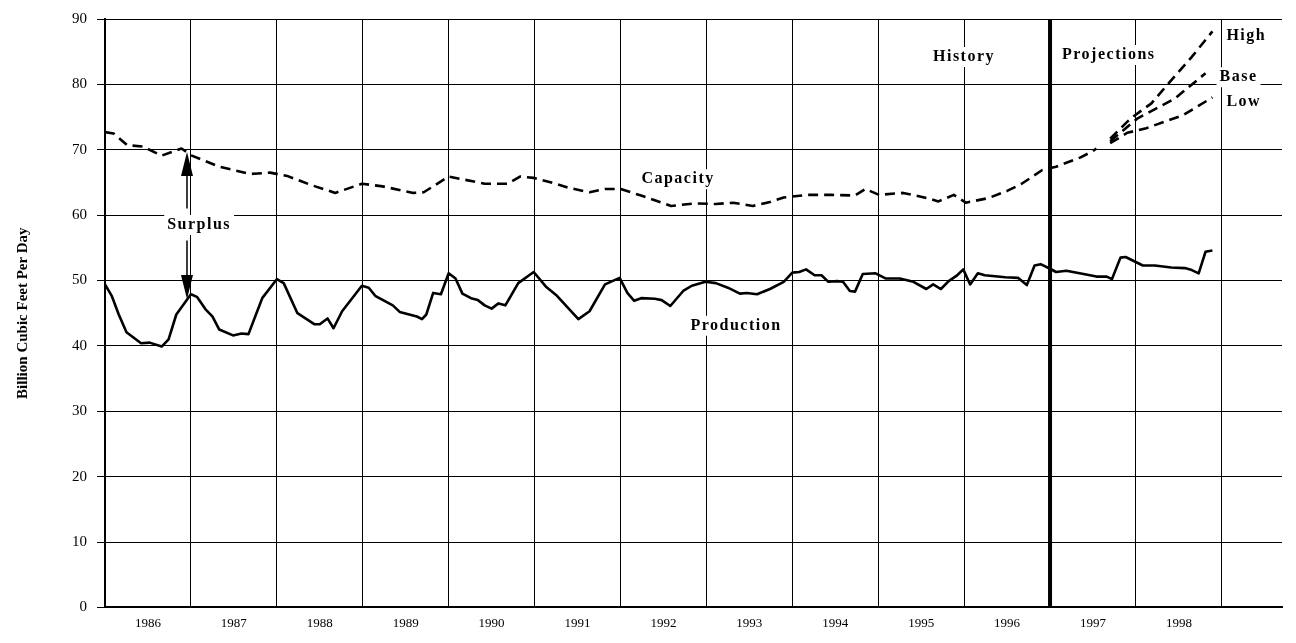 The height and width of the screenshot is (643, 1296). Describe the element at coordinates (749, 622) in the screenshot. I see `x-tick-label: 1993` at that location.